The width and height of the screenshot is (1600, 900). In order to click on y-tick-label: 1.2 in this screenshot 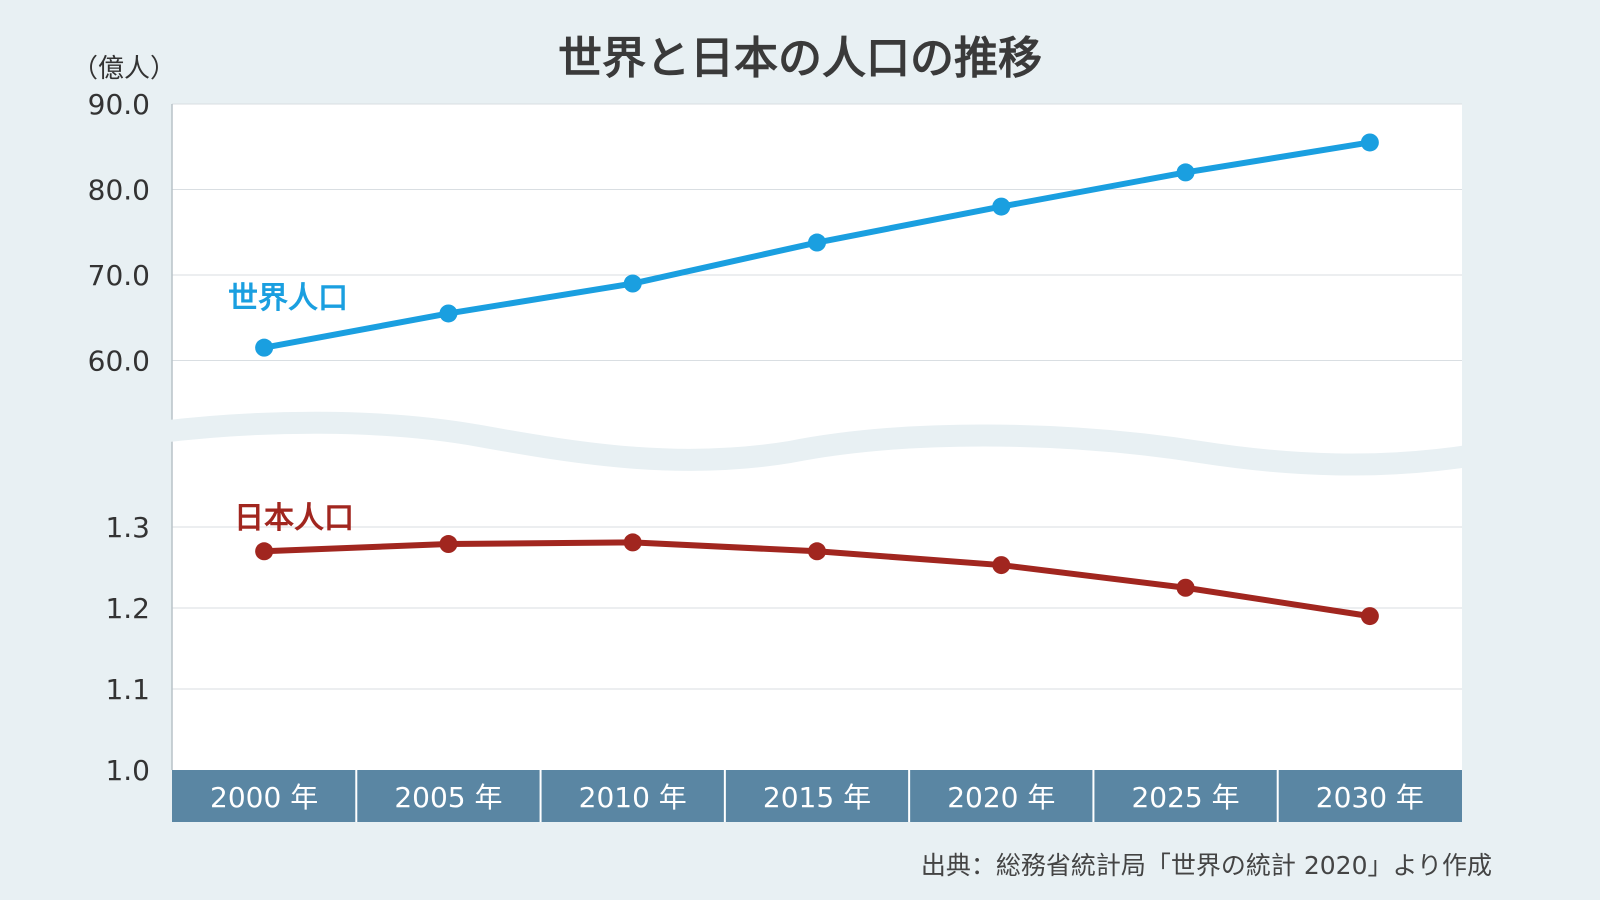, I will do `click(127, 608)`.